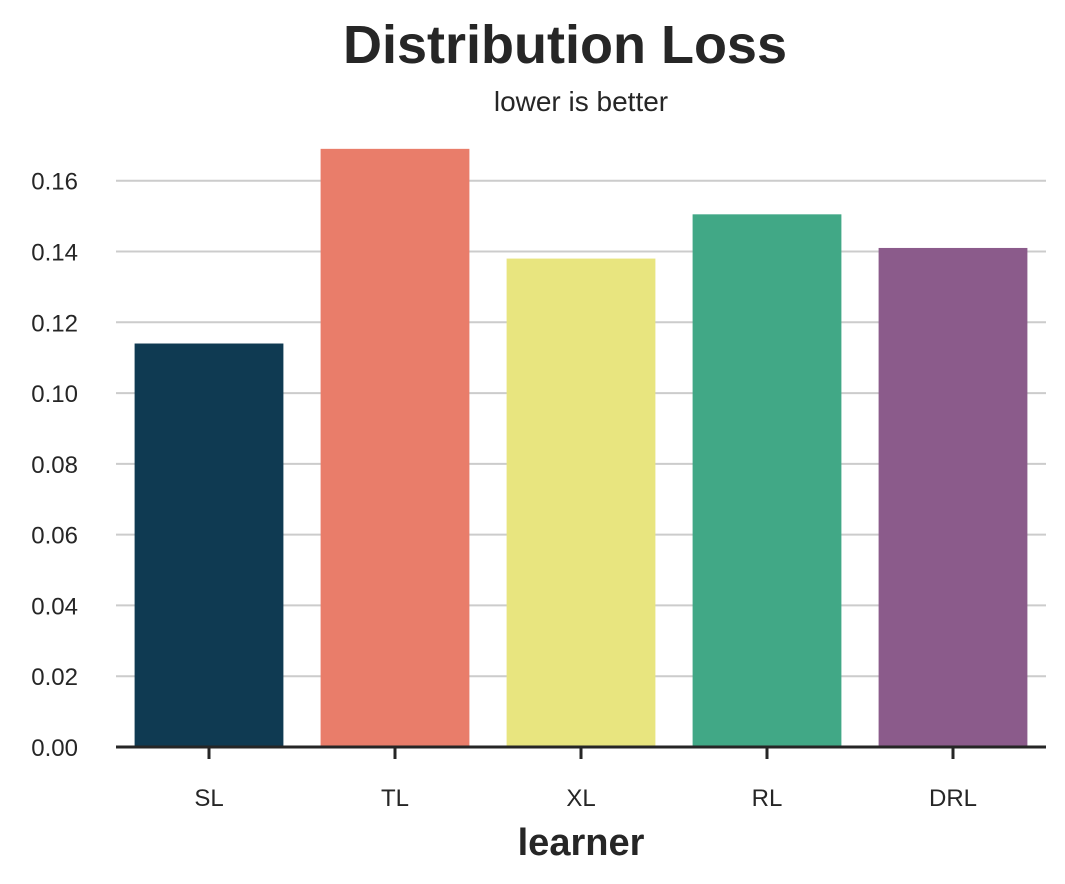 The height and width of the screenshot is (884, 1065). Describe the element at coordinates (54, 536) in the screenshot. I see `y-tick-label: 0.06` at that location.